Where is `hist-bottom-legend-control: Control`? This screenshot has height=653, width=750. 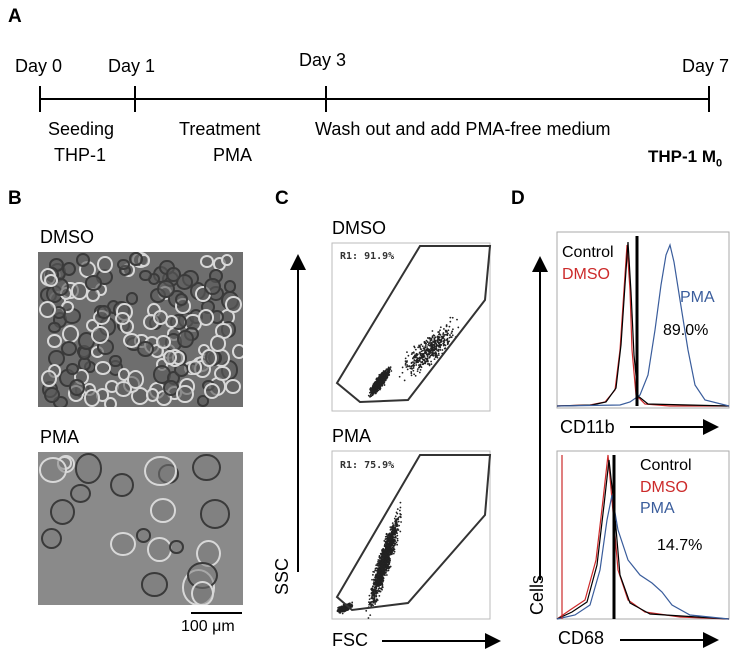
hist-bottom-legend-control: Control is located at coordinates (666, 465).